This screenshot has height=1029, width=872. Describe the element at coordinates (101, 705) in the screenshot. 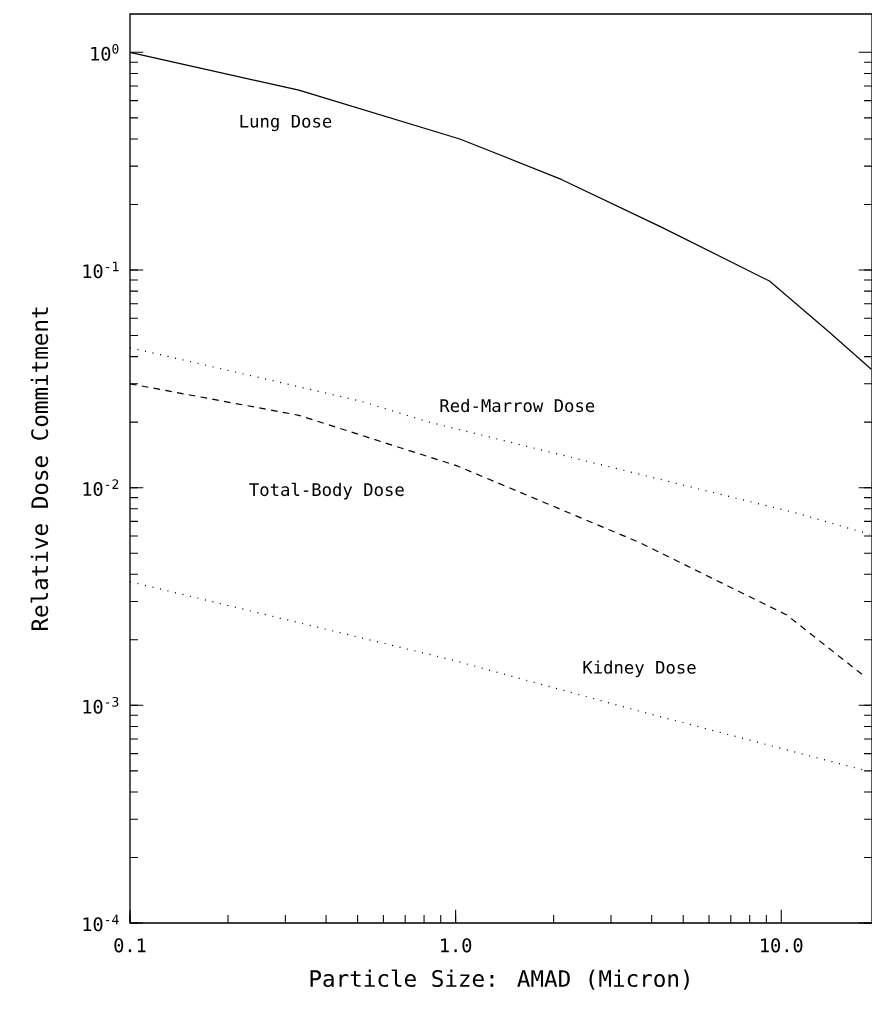

I see `y-tick-label: 10$^{-3}$` at that location.